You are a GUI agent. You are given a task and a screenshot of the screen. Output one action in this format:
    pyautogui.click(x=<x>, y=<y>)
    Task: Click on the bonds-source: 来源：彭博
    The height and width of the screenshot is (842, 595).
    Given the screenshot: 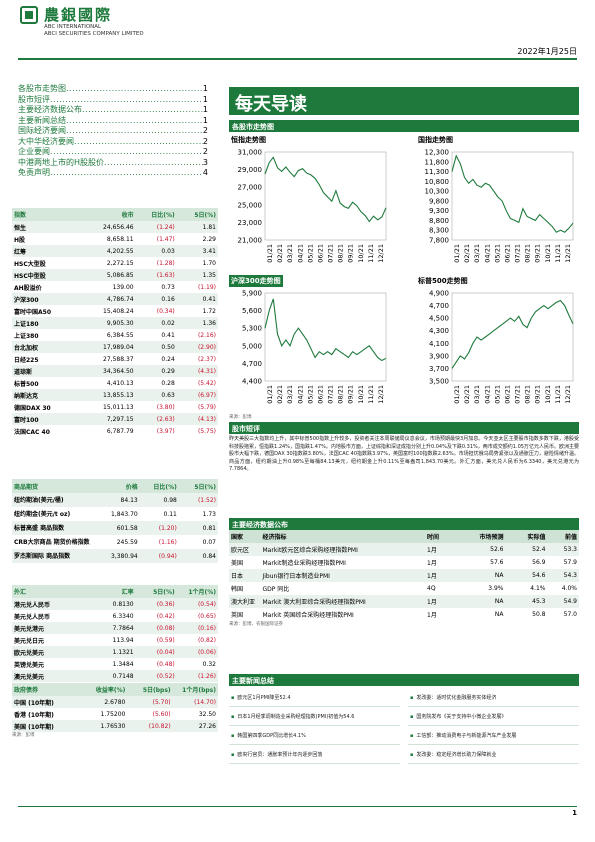 What is the action you would take?
    pyautogui.click(x=23, y=735)
    